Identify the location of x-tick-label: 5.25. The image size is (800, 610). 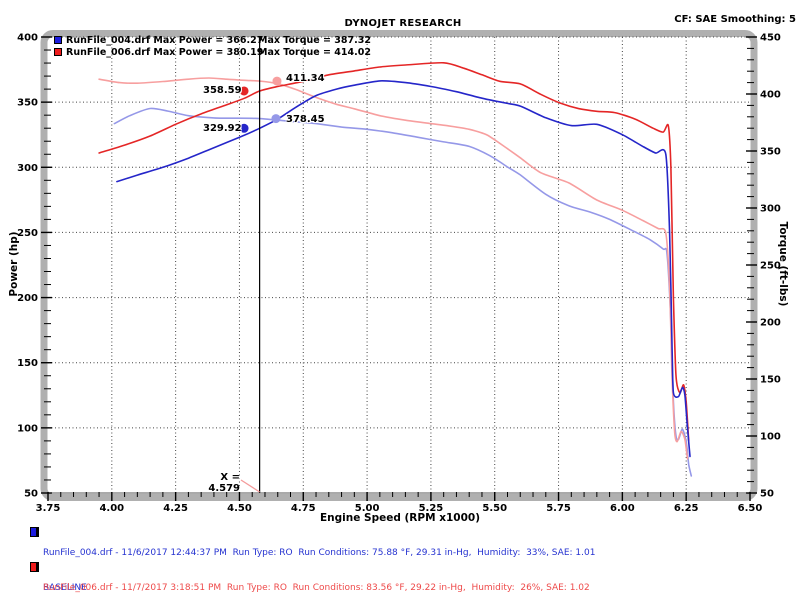
(431, 508).